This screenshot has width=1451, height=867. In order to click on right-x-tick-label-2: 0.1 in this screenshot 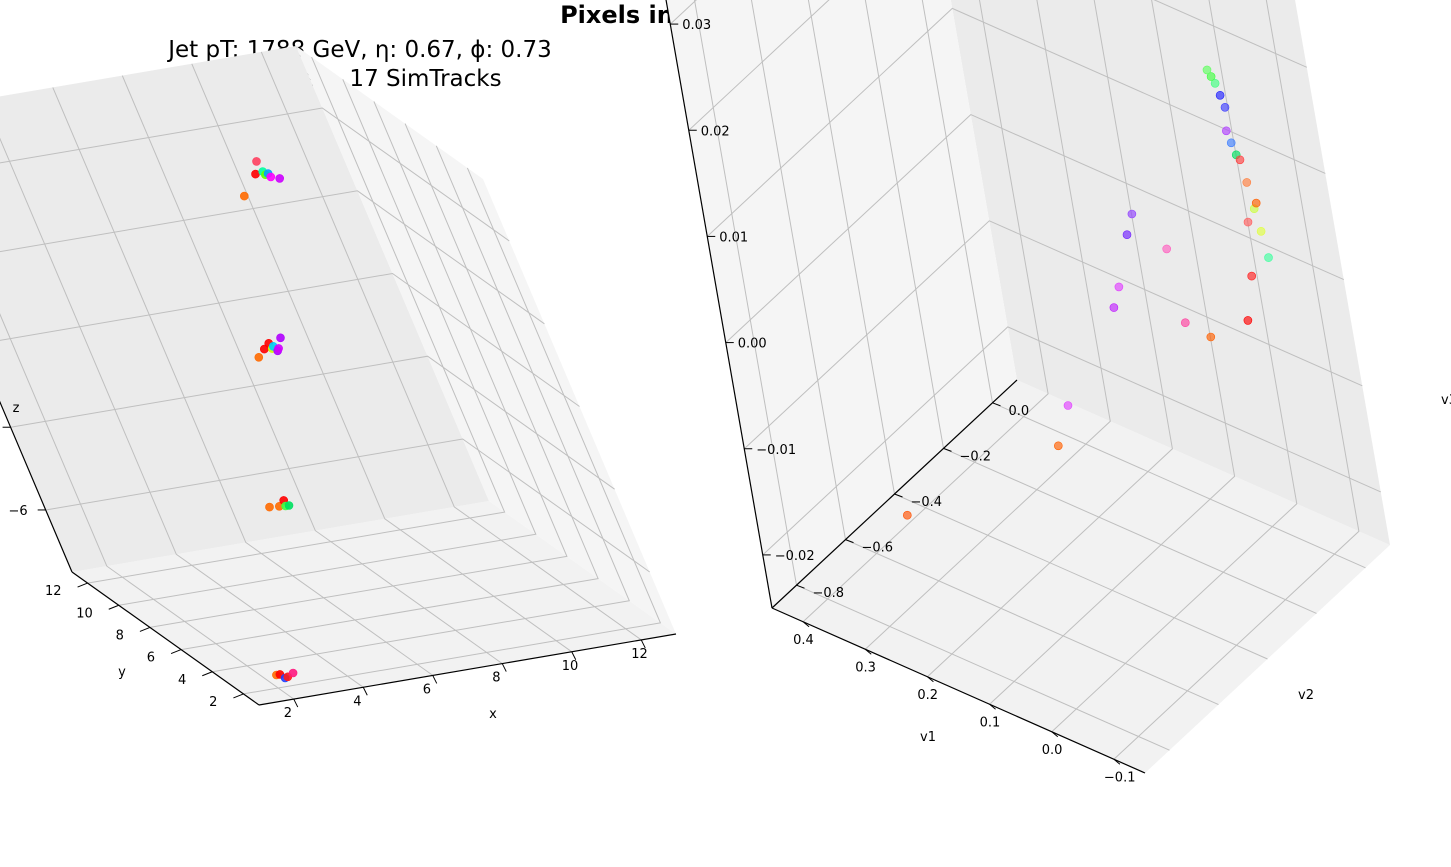, I will do `click(990, 722)`.